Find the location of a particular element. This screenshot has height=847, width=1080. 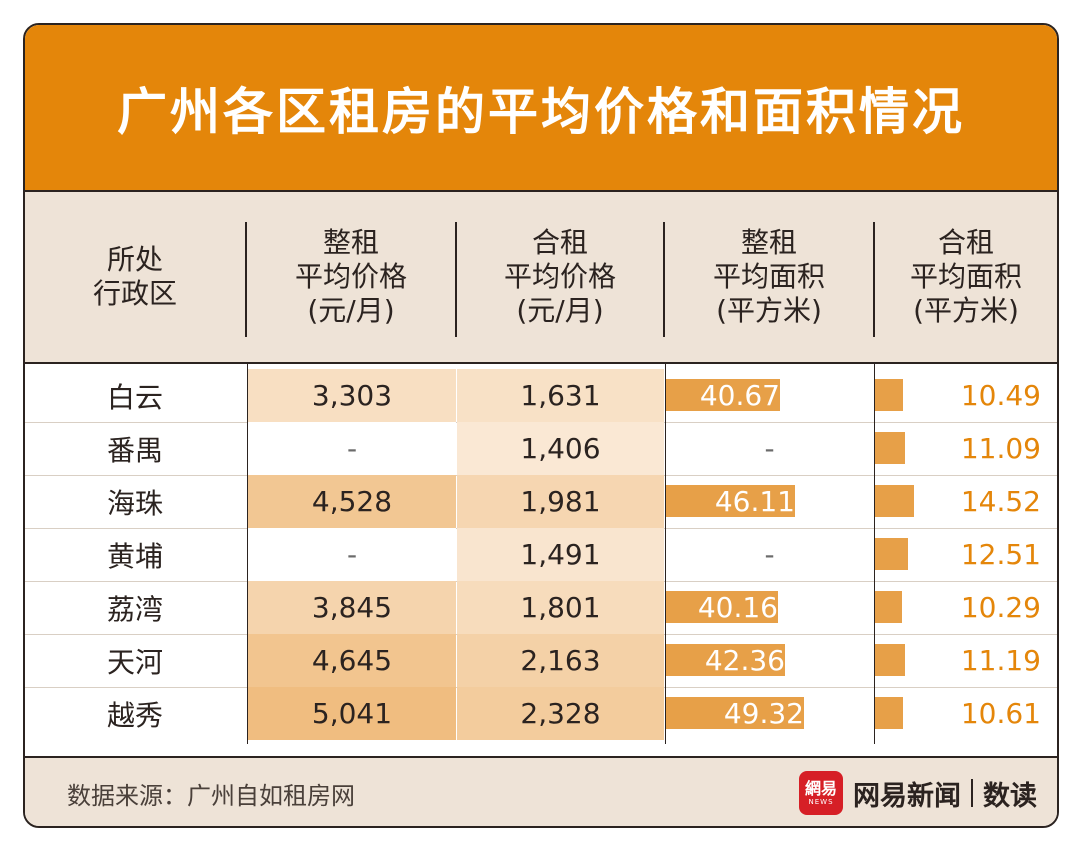

table-row: 海珠 4,528 1,981 46.11 14.52 is located at coordinates (541, 502).